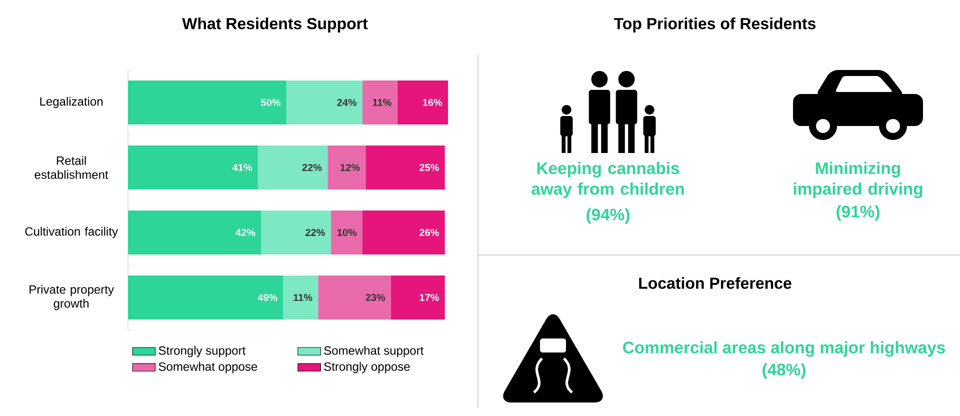 The image size is (960, 416). What do you see at coordinates (72, 297) in the screenshot?
I see `y-tick-label: Private property growth` at bounding box center [72, 297].